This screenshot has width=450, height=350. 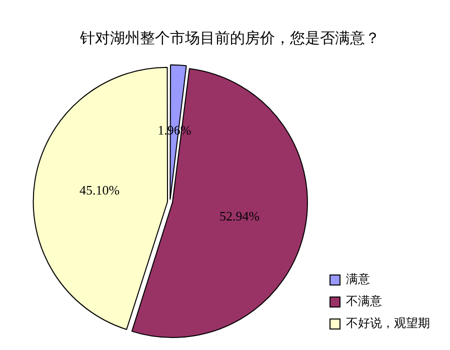 What do you see at coordinates (100, 190) in the screenshot?
I see `data-label: 45.10%` at bounding box center [100, 190].